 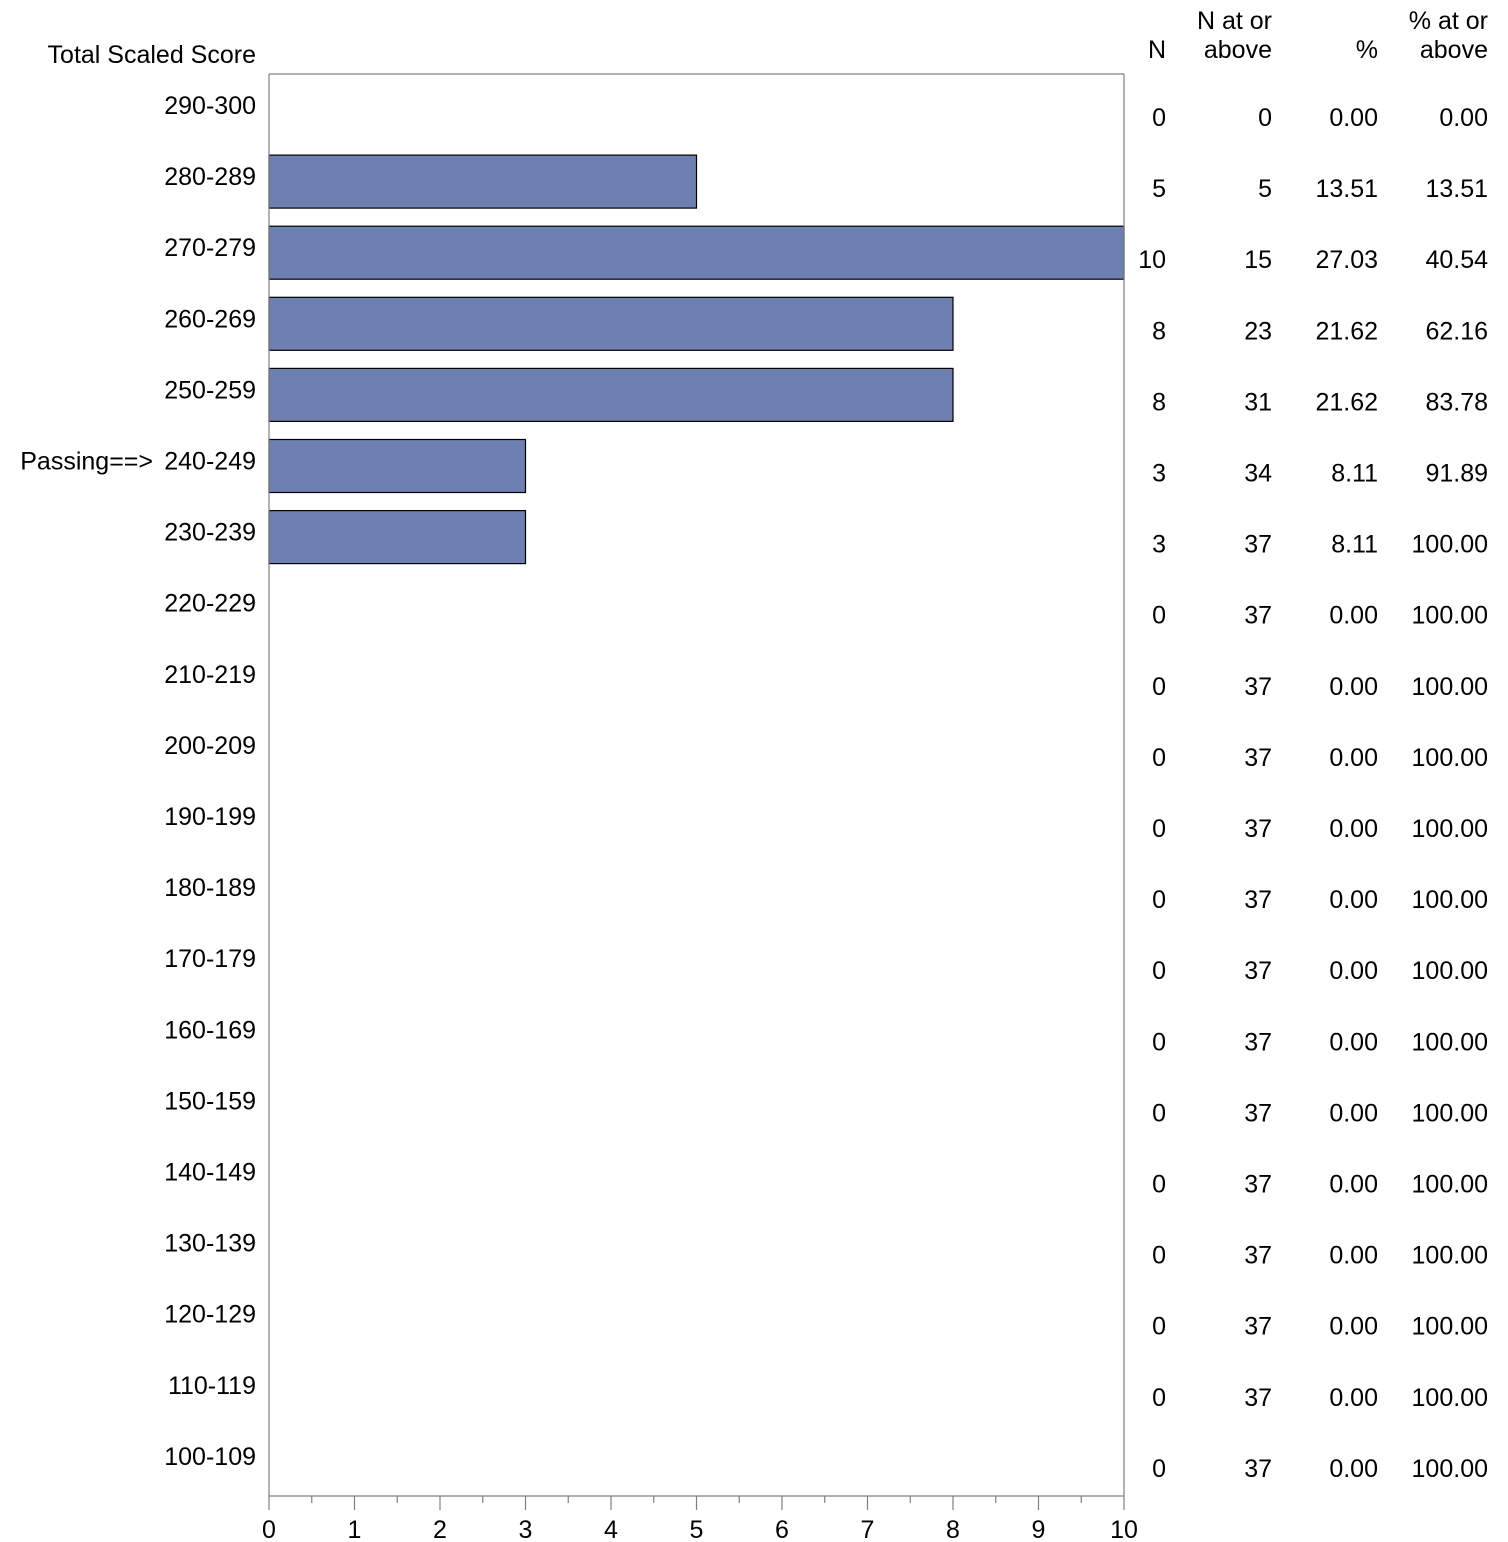 I want to click on category-label: 210-219, so click(x=210, y=675).